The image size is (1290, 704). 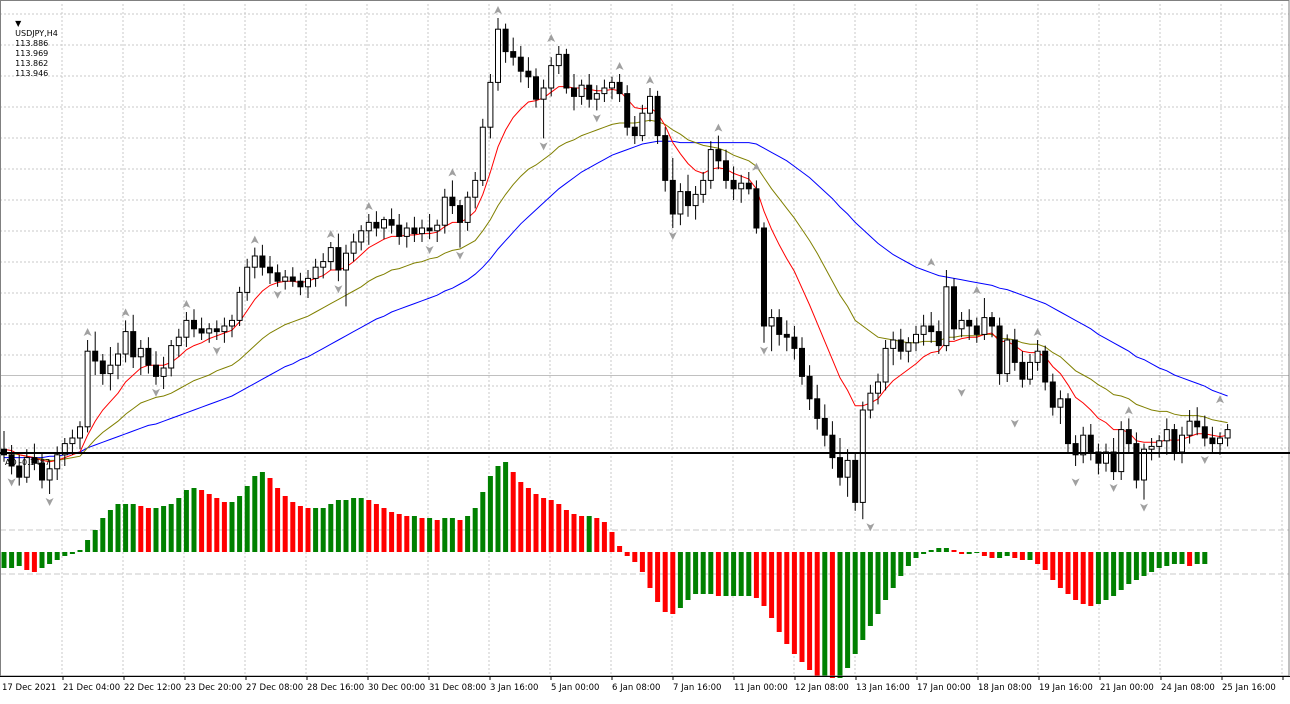 What do you see at coordinates (18, 23) in the screenshot?
I see `collapse-arrow-icon: ▼` at bounding box center [18, 23].